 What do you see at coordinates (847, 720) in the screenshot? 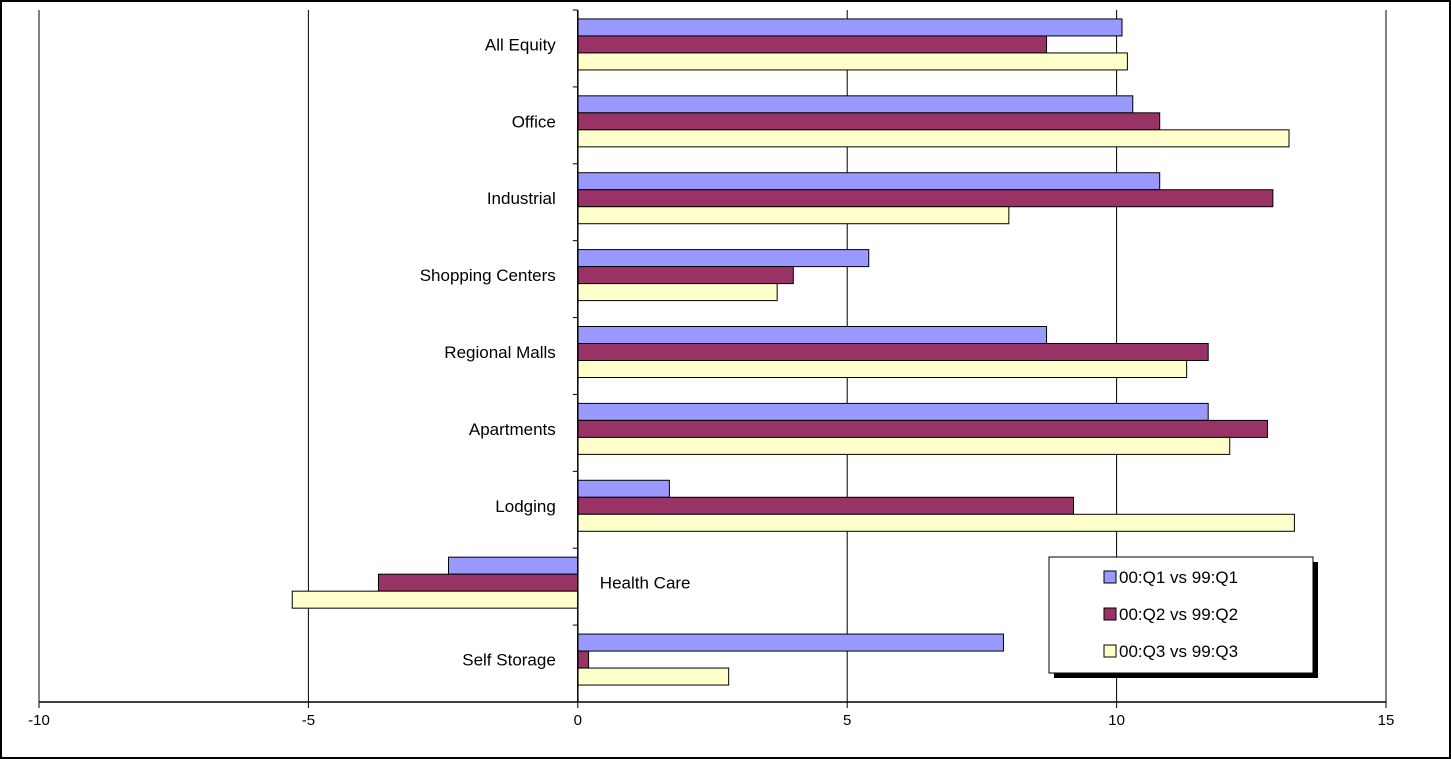
I see `x-tick-label: 5` at bounding box center [847, 720].